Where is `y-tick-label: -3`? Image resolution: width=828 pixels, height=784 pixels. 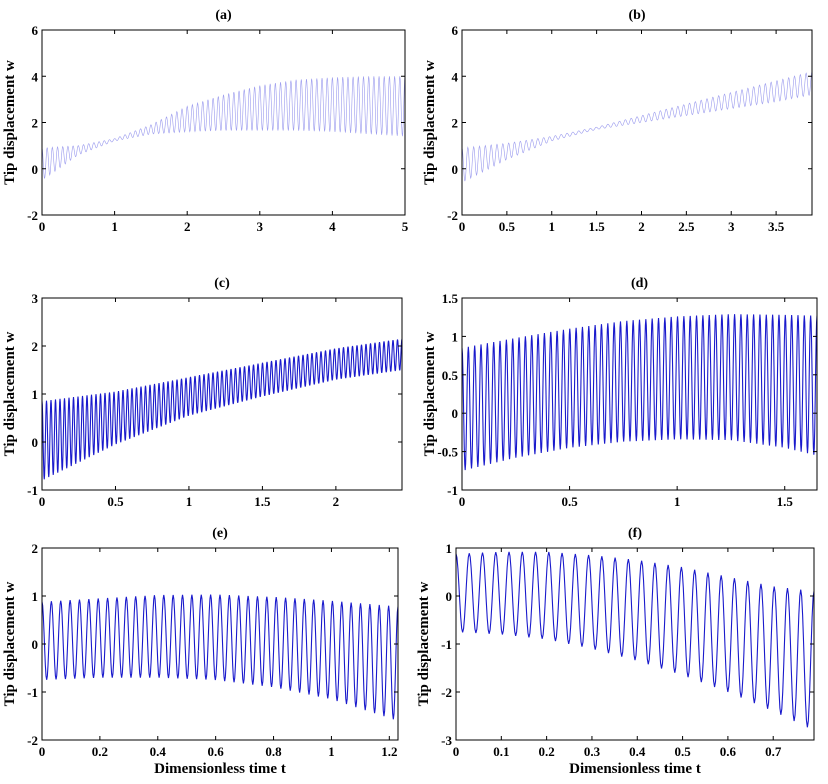
y-tick-label: -3 is located at coordinates (446, 740).